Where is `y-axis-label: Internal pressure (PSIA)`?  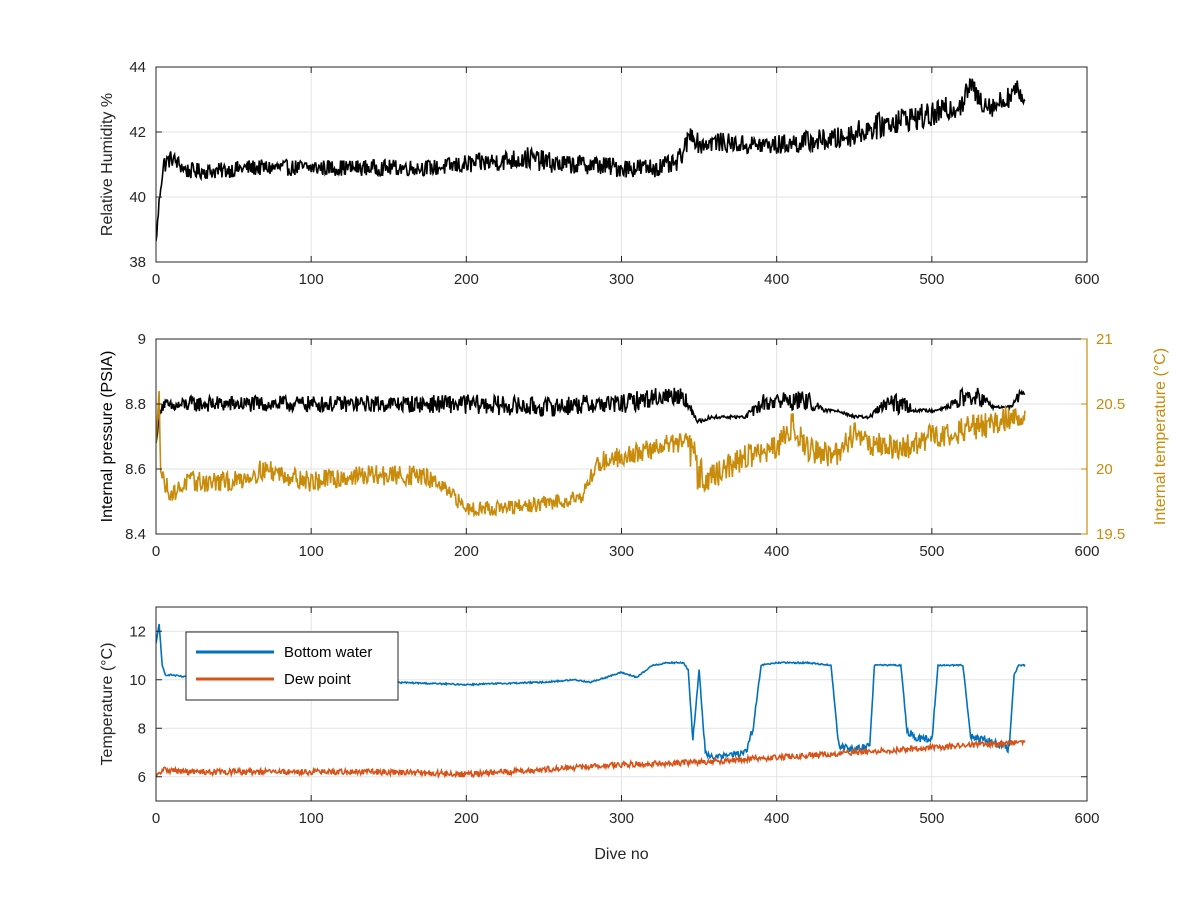 y-axis-label: Internal pressure (PSIA) is located at coordinates (107, 437).